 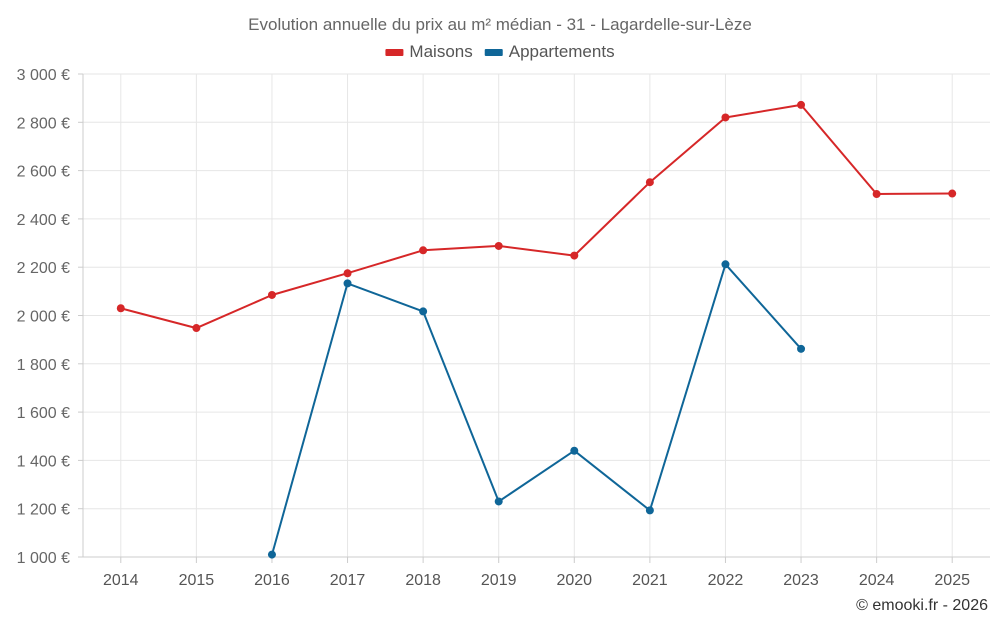 I want to click on x-tick-label-2019: 2019, so click(x=499, y=580).